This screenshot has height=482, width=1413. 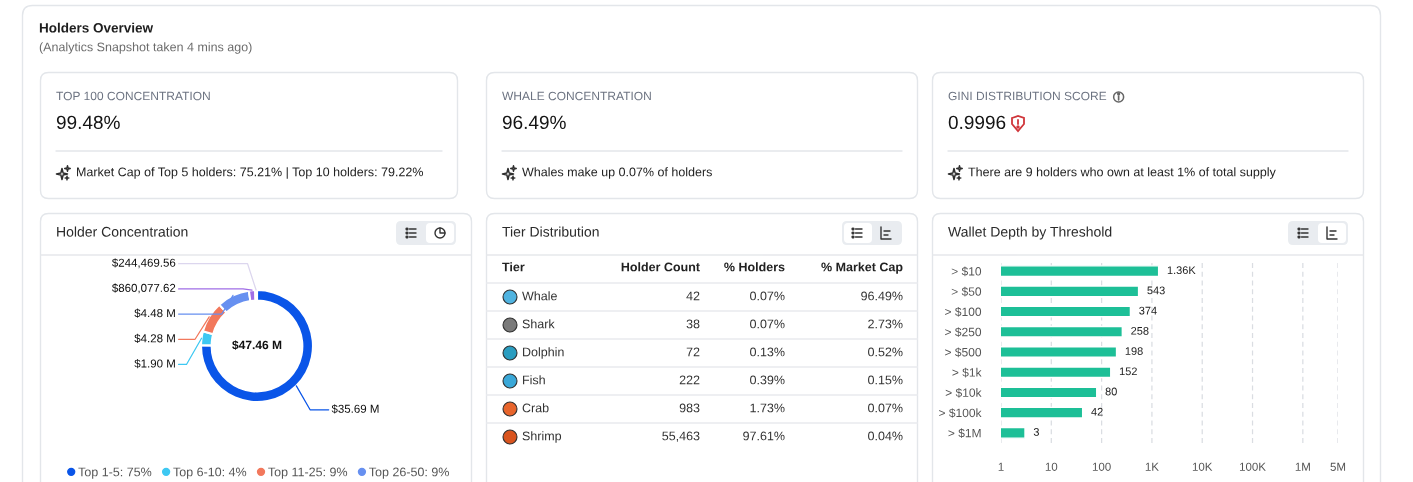 What do you see at coordinates (543, 353) in the screenshot?
I see `category-label: Dolphin` at bounding box center [543, 353].